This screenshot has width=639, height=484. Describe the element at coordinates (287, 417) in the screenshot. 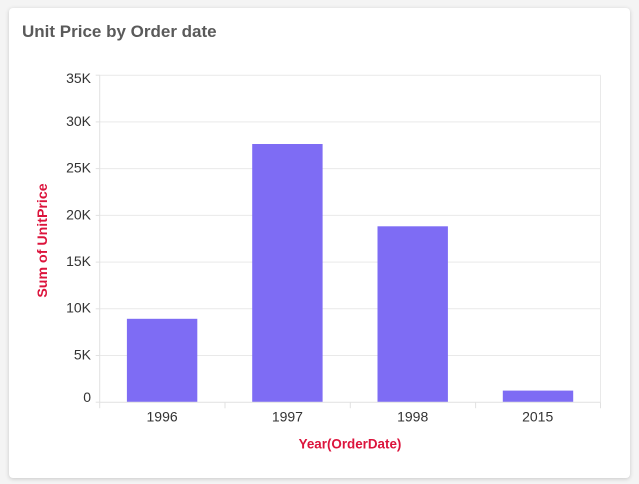

I see `svg-text: 1997` at that location.